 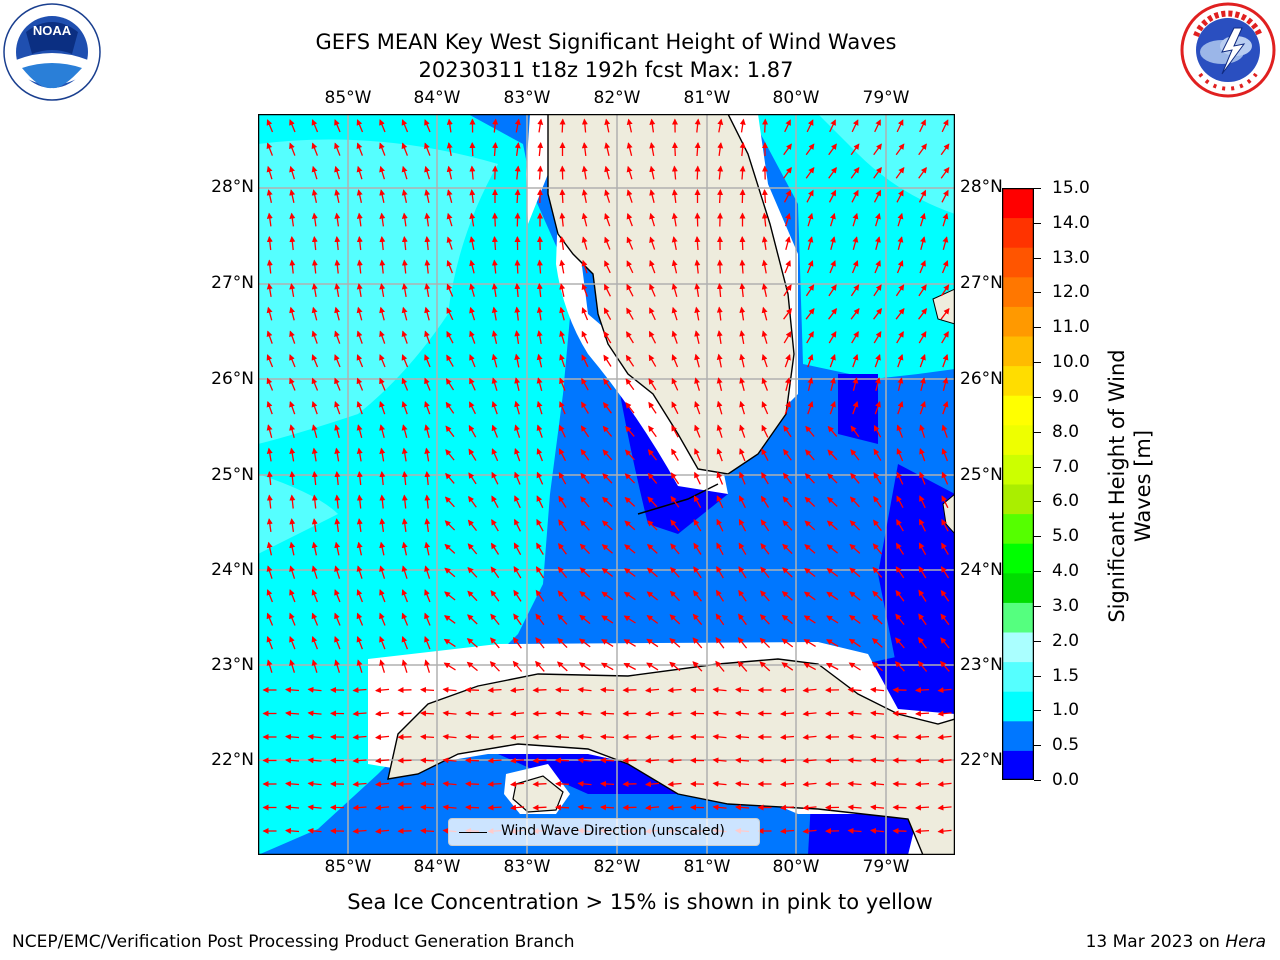 I want to click on field-light-west, so click(x=378, y=291).